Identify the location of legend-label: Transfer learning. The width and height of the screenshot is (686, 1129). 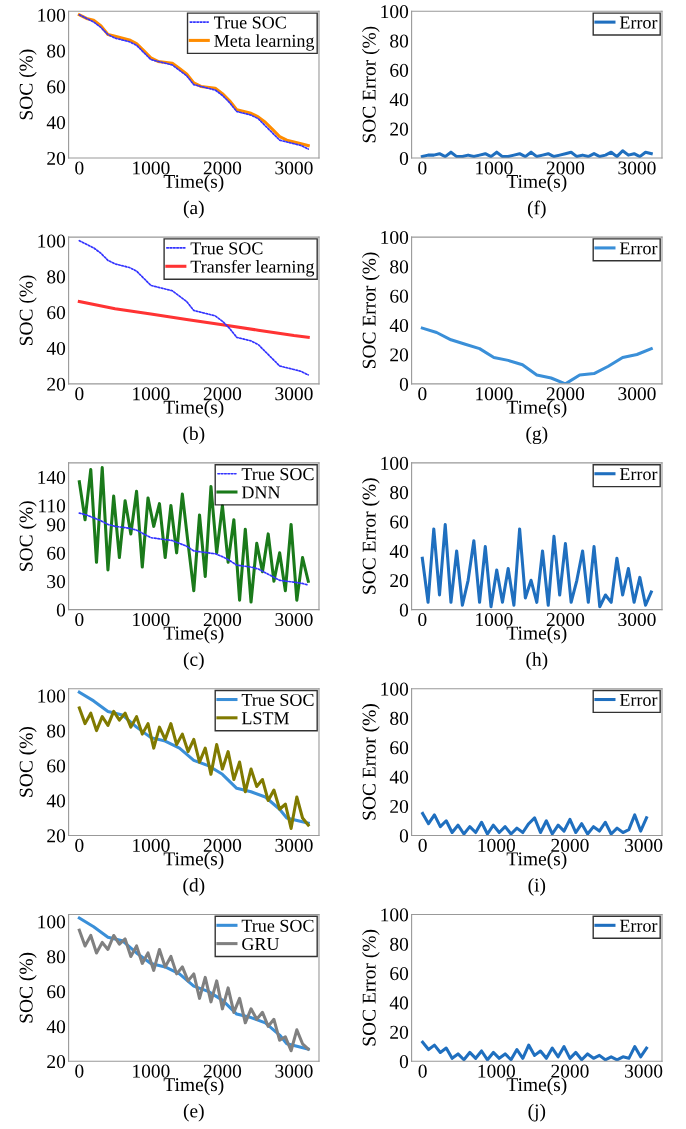
(252, 268).